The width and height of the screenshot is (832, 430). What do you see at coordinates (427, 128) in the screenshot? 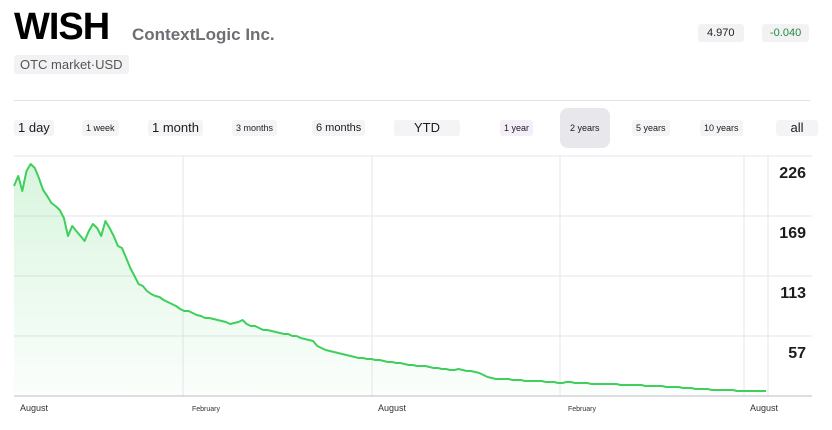
I see `range-tab-ytd: YTD` at bounding box center [427, 128].